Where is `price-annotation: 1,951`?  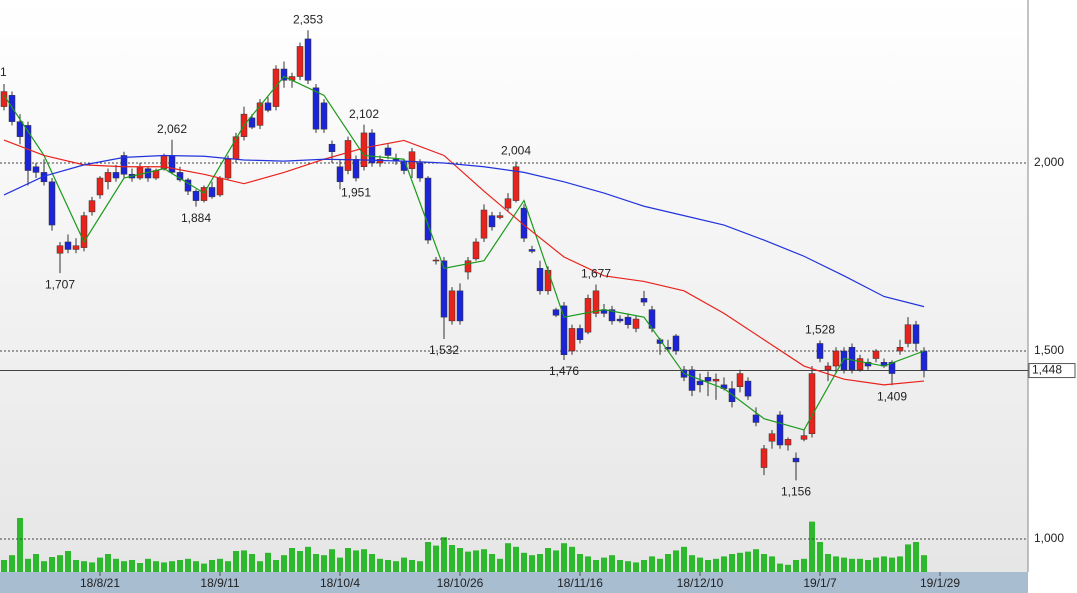 price-annotation: 1,951 is located at coordinates (356, 193).